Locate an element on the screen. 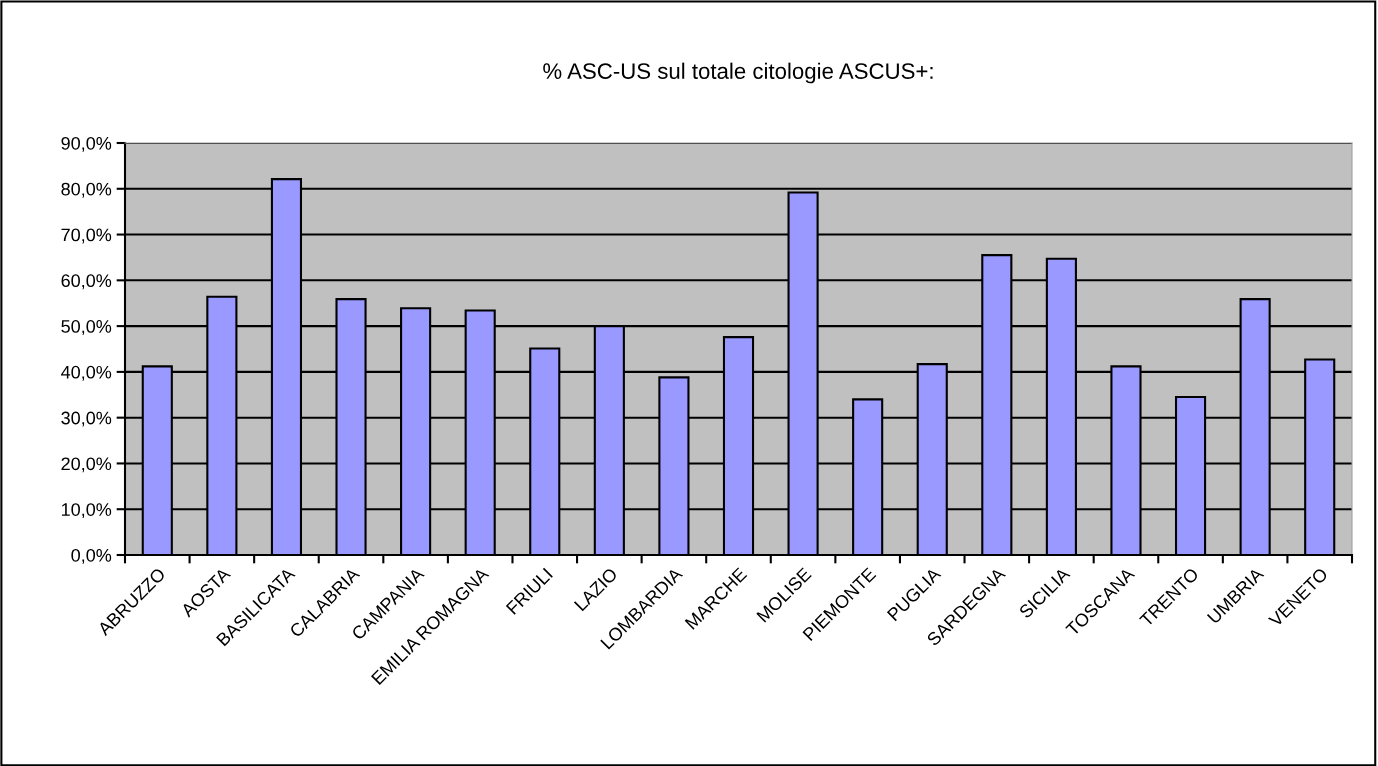 The width and height of the screenshot is (1378, 766). y-tick-label: 90,0% is located at coordinates (86, 144).